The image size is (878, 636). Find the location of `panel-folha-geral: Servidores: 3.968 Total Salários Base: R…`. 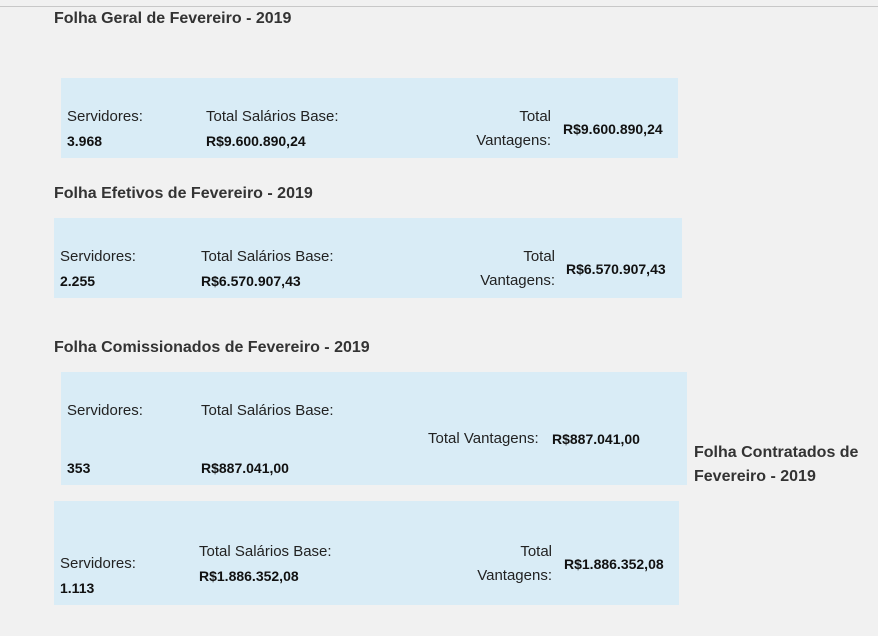

panel-folha-geral: Servidores: 3.968 Total Salários Base: R… is located at coordinates (369, 118).